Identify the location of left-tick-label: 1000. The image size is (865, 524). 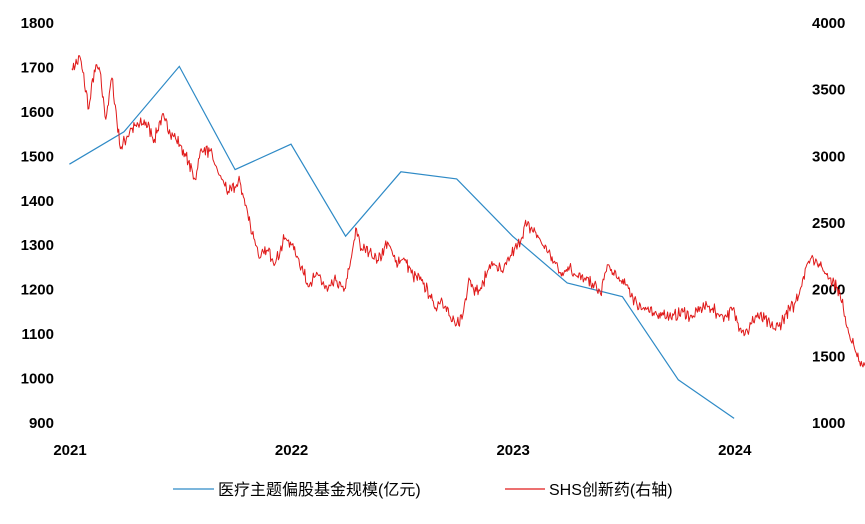
(37, 379).